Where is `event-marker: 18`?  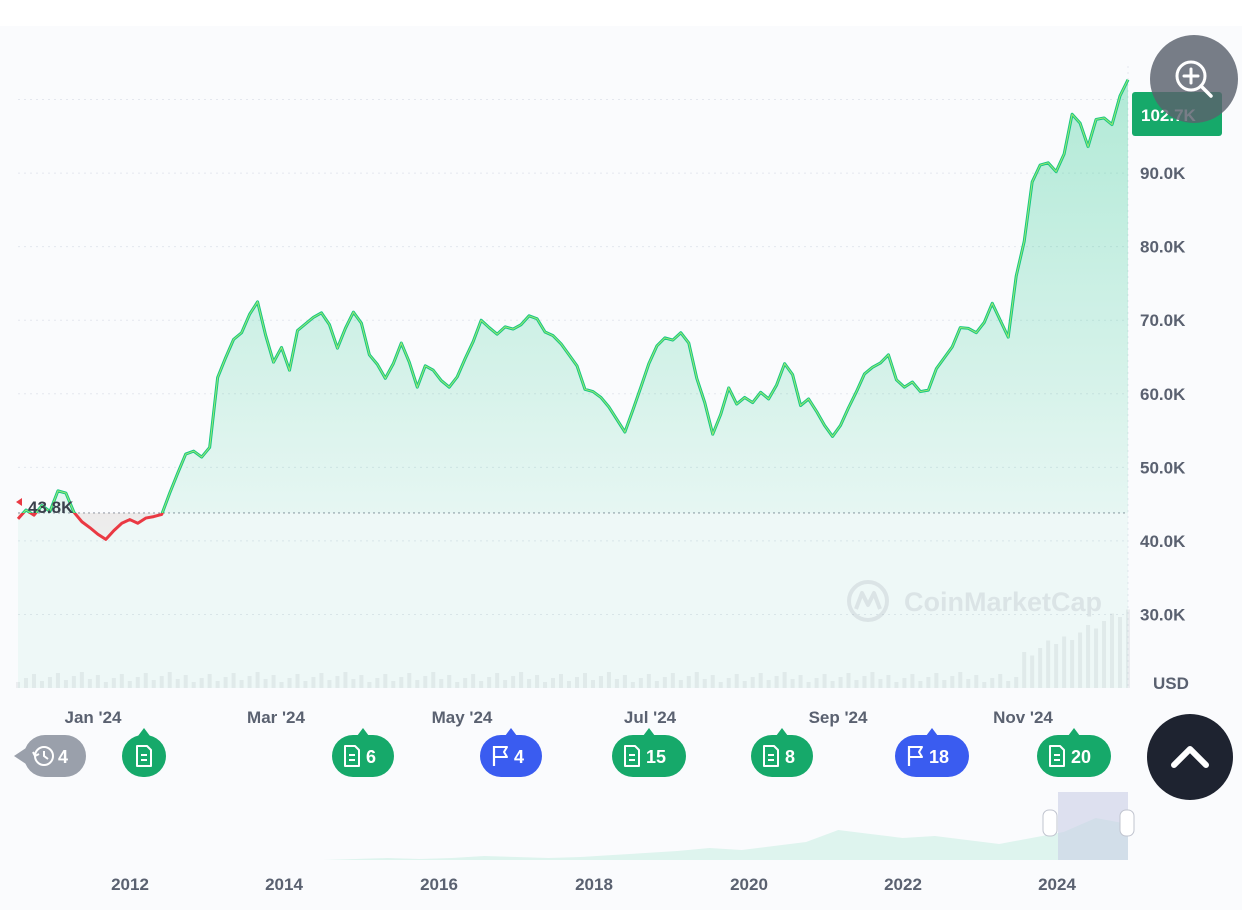
event-marker: 18 is located at coordinates (932, 752).